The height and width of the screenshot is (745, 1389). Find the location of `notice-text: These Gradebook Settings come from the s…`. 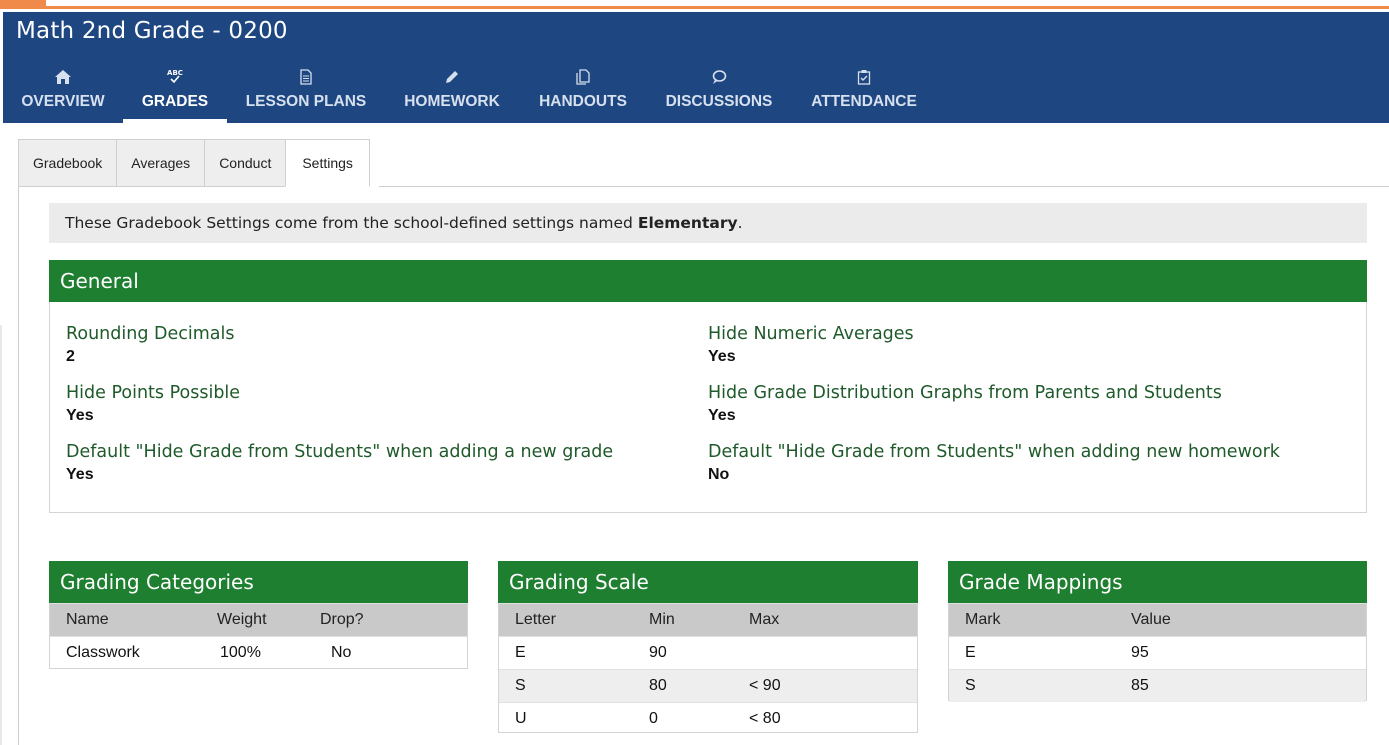

notice-text: These Gradebook Settings come from the s… is located at coordinates (349, 223).